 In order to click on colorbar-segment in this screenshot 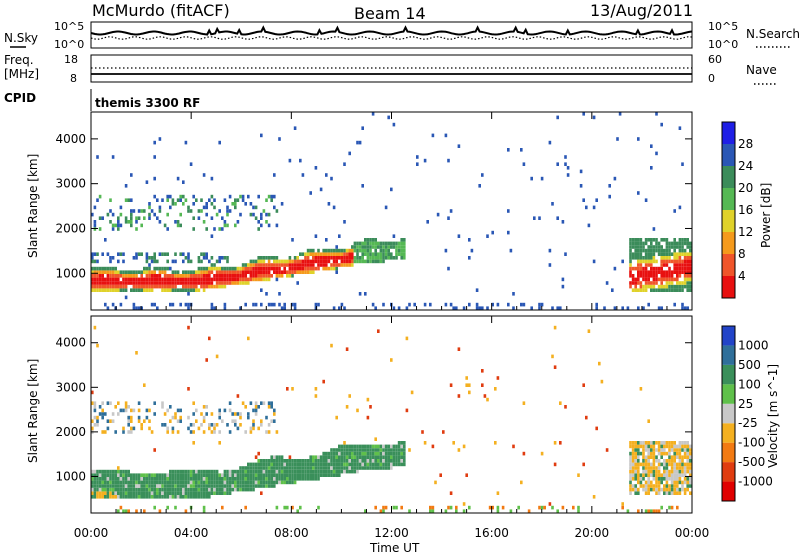, I will do `click(728, 452)`.